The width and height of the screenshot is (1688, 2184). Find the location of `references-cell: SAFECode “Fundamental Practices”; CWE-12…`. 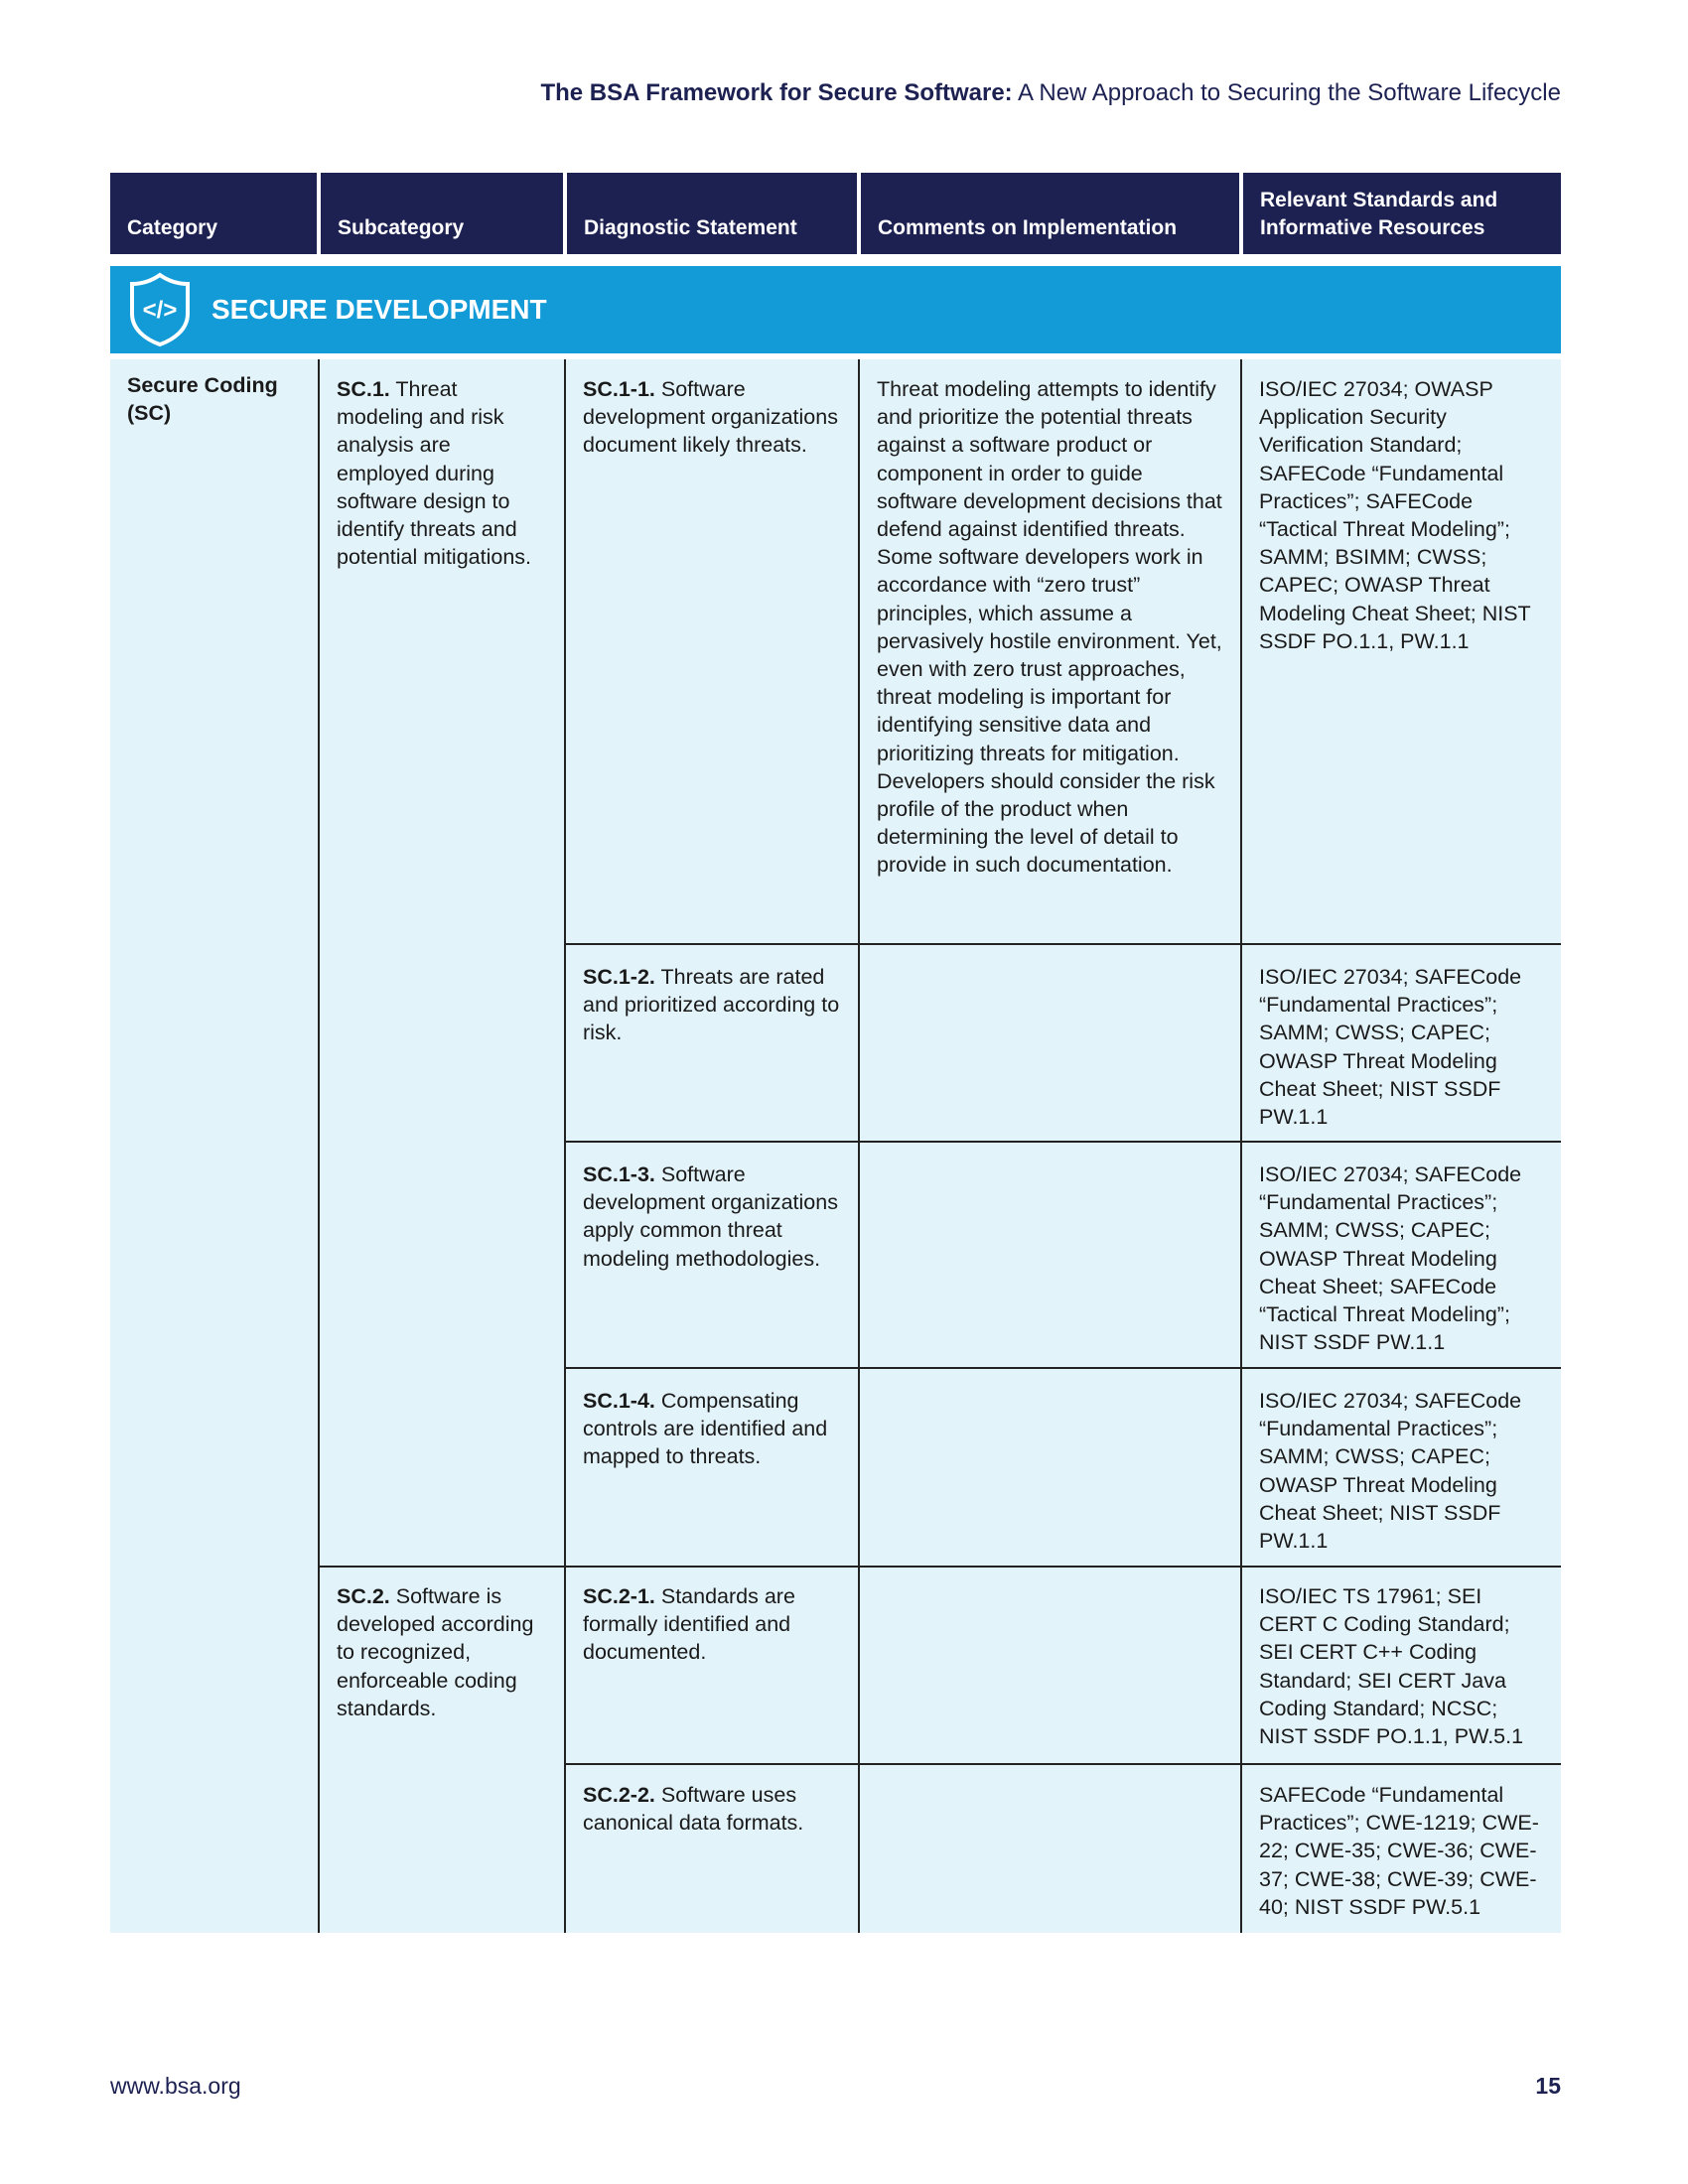

references-cell: SAFECode “Fundamental Practices”; CWE-12… is located at coordinates (1399, 1851).